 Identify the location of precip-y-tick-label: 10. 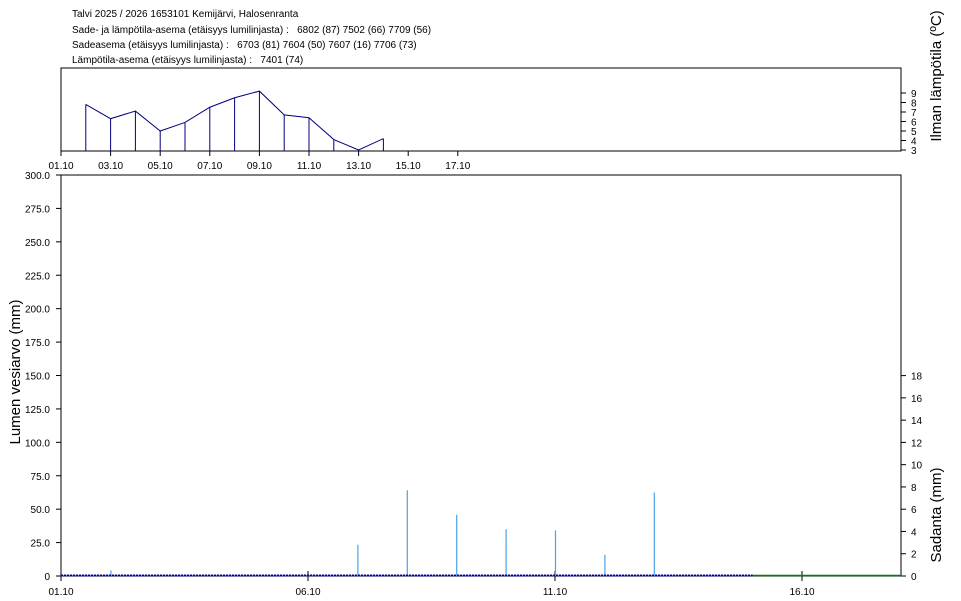
(917, 466).